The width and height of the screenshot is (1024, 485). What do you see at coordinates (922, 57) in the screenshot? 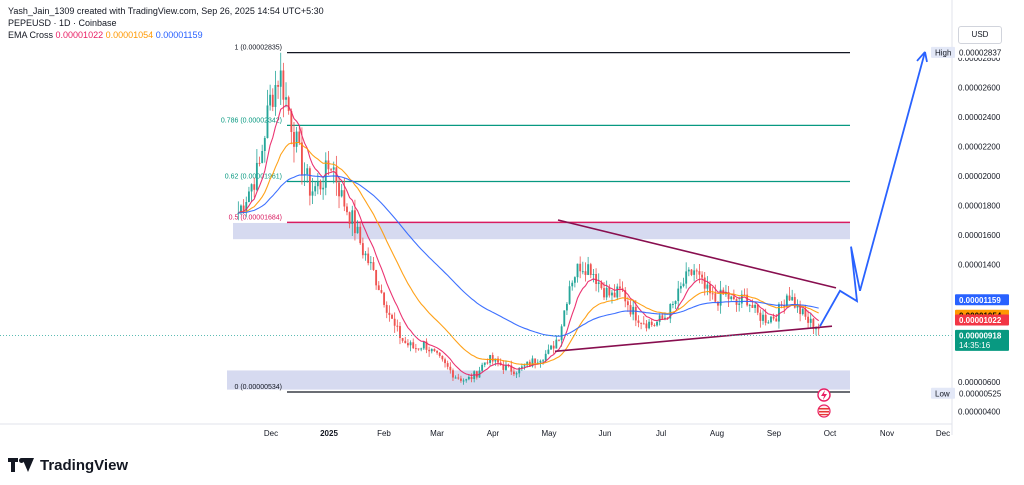
I see `projection-arrowhead` at bounding box center [922, 57].